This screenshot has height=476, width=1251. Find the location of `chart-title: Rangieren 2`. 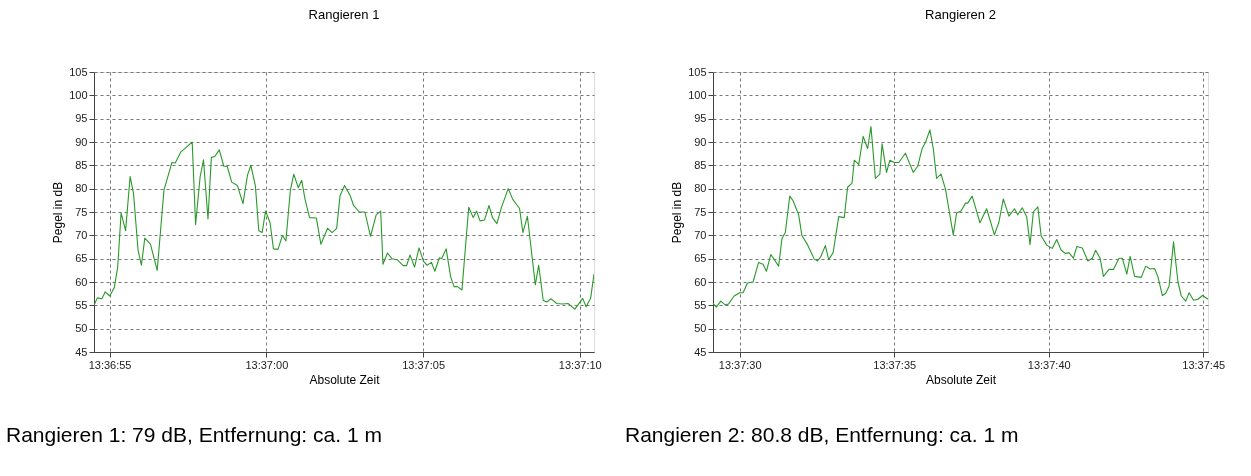

chart-title: Rangieren 2 is located at coordinates (960, 14).